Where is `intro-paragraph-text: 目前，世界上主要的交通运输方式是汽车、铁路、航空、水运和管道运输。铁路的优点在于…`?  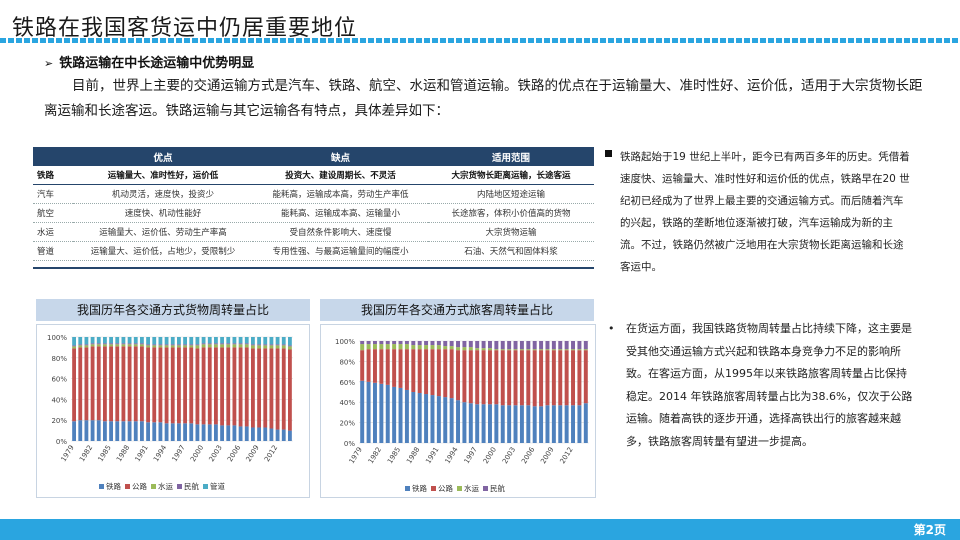
intro-paragraph-text: 目前，世界上主要的交通运输方式是汽车、铁路、航空、水运和管道运输。铁路的优点在于… is located at coordinates (483, 98).